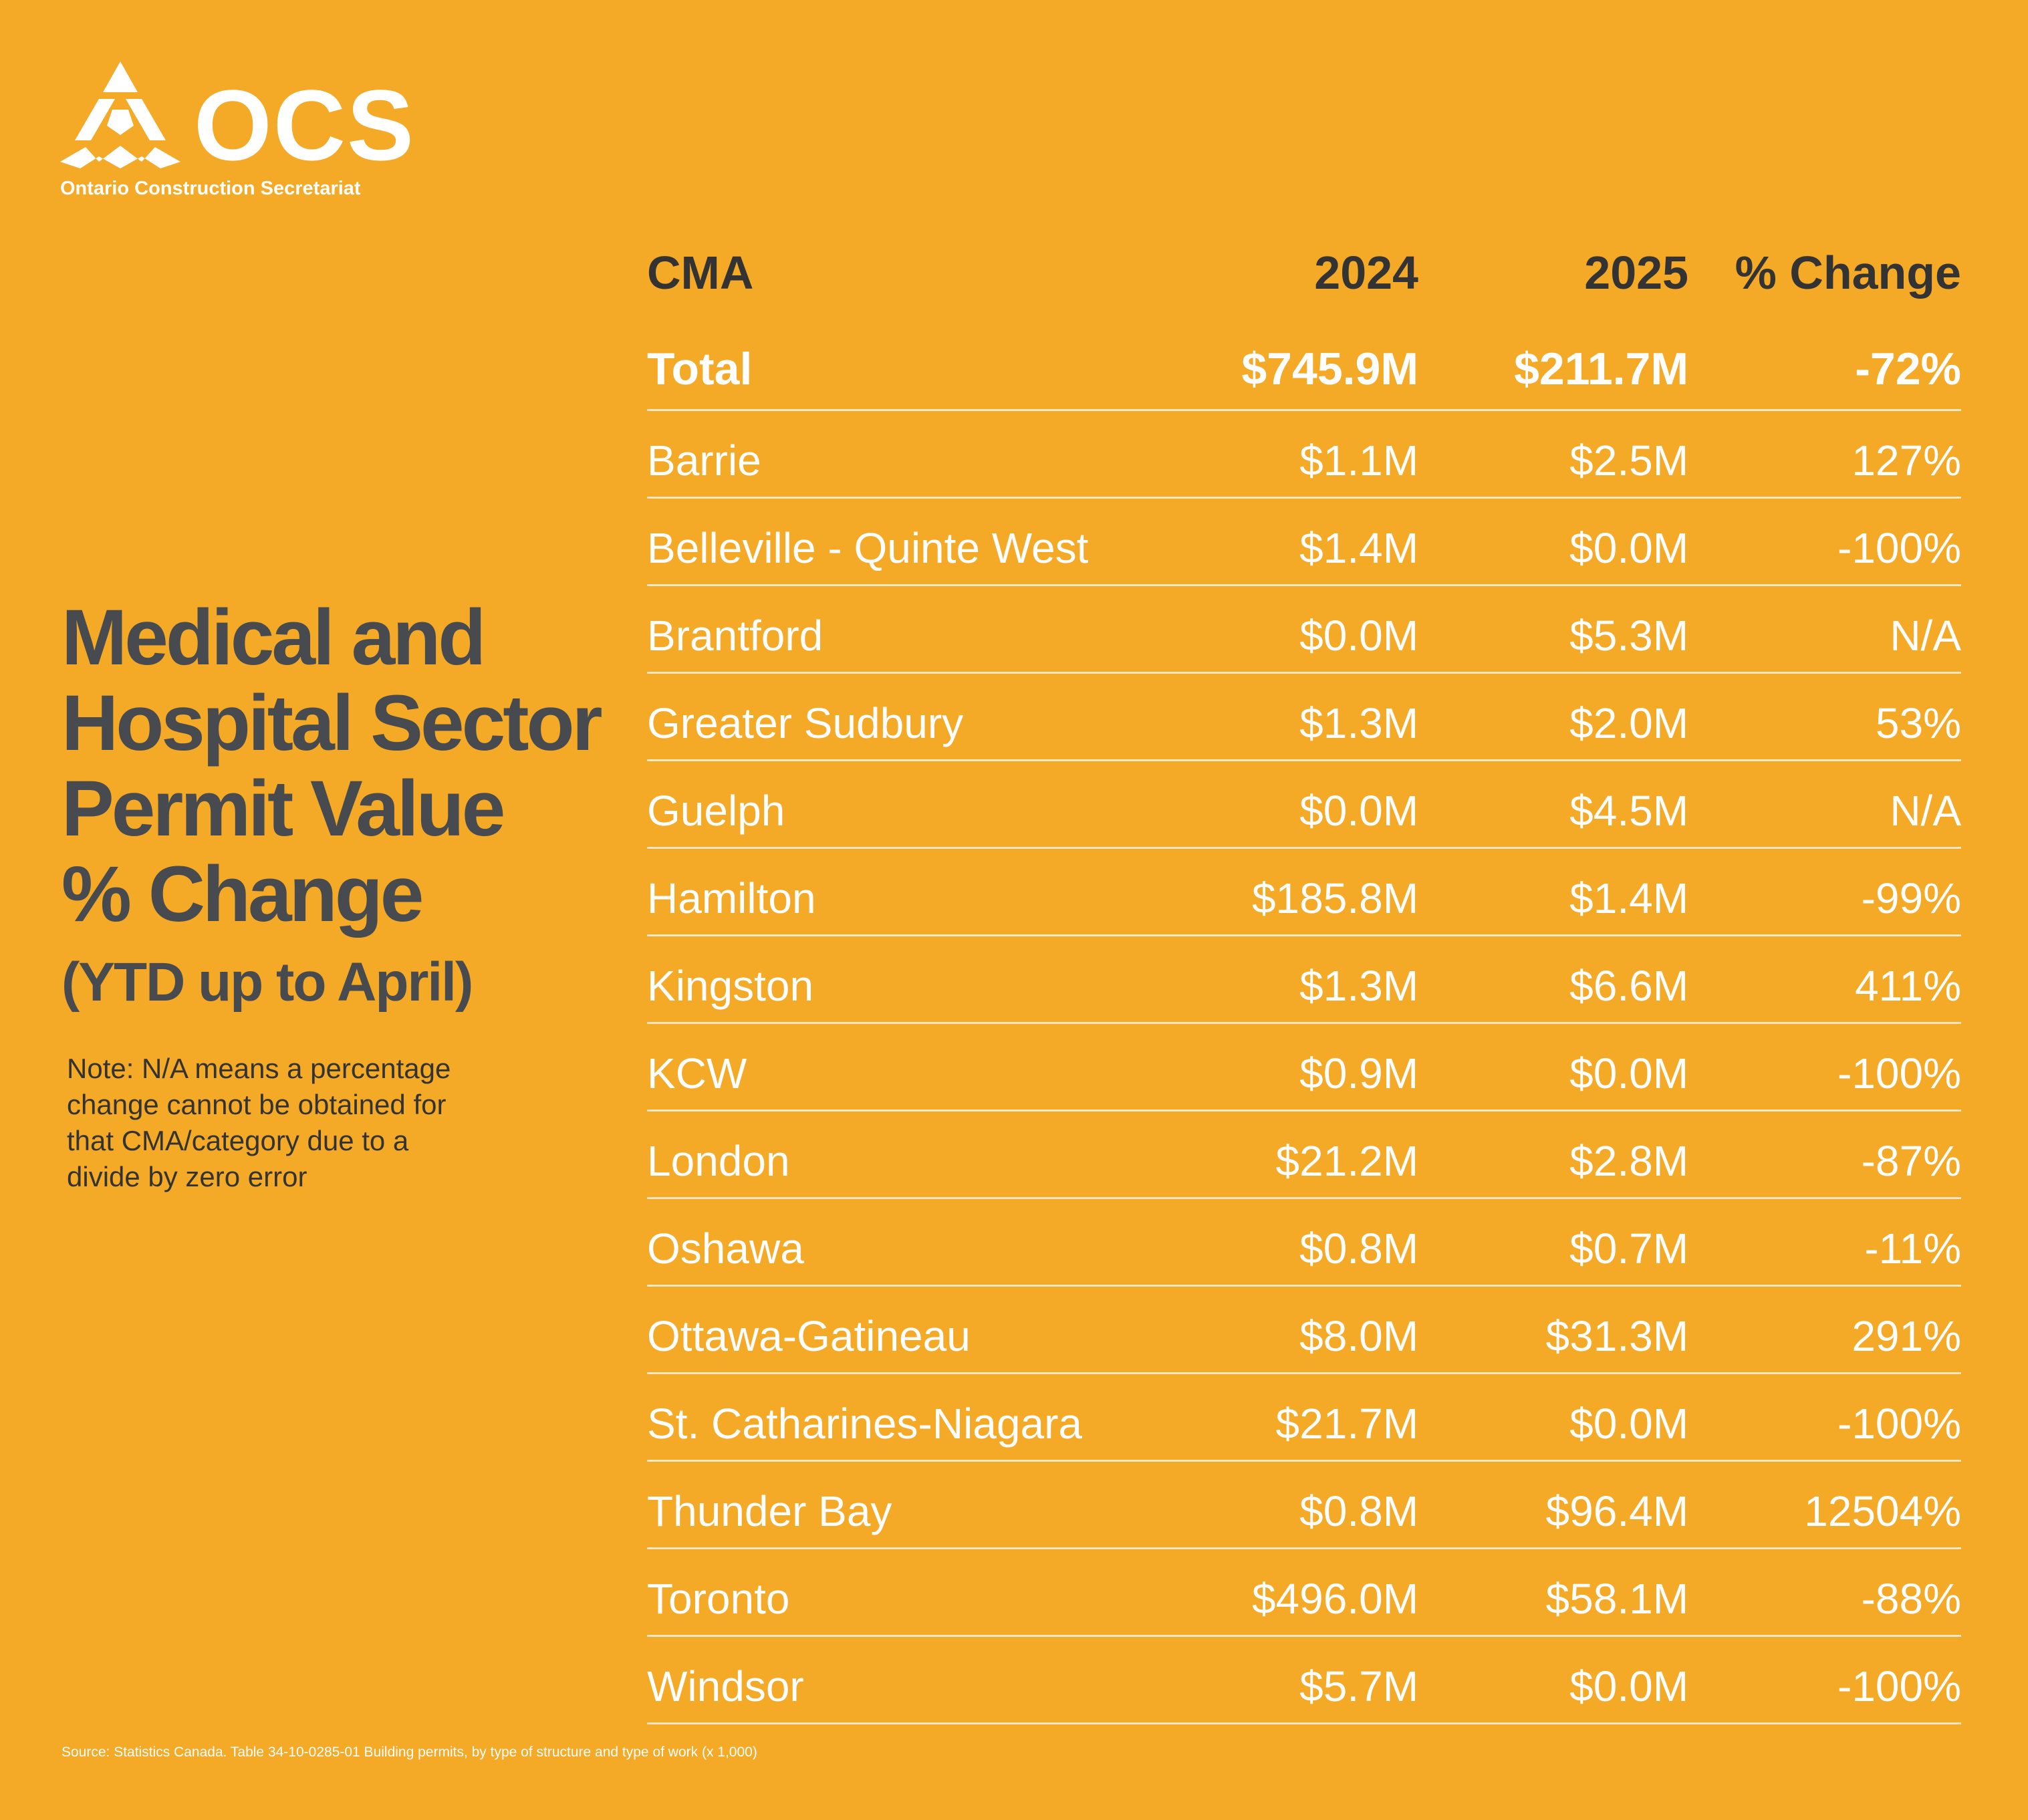 The width and height of the screenshot is (2028, 1820). I want to click on table-row: Barrie $1.1M $2.5M 127%, so click(1304, 455).